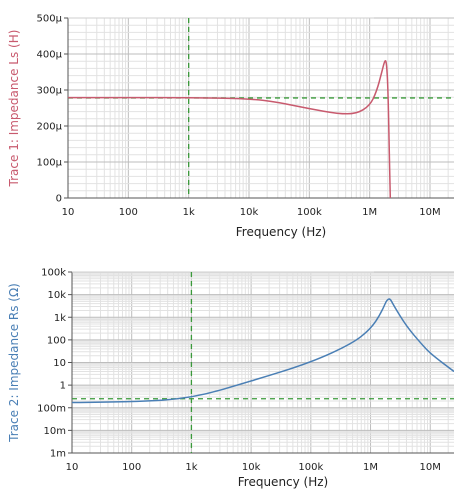 The width and height of the screenshot is (454, 490). What do you see at coordinates (14, 363) in the screenshot?
I see `y-axis-title: Trace 2: Impedance Rs (Ω)` at bounding box center [14, 363].